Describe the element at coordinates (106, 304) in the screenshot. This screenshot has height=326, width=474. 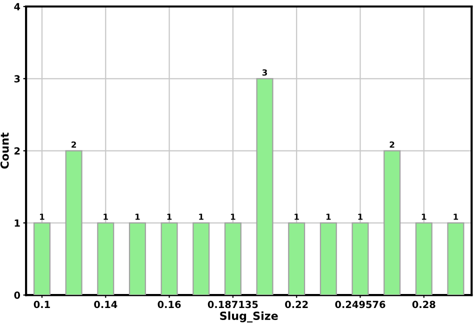
I see `x-tick-label: 0.14` at that location.